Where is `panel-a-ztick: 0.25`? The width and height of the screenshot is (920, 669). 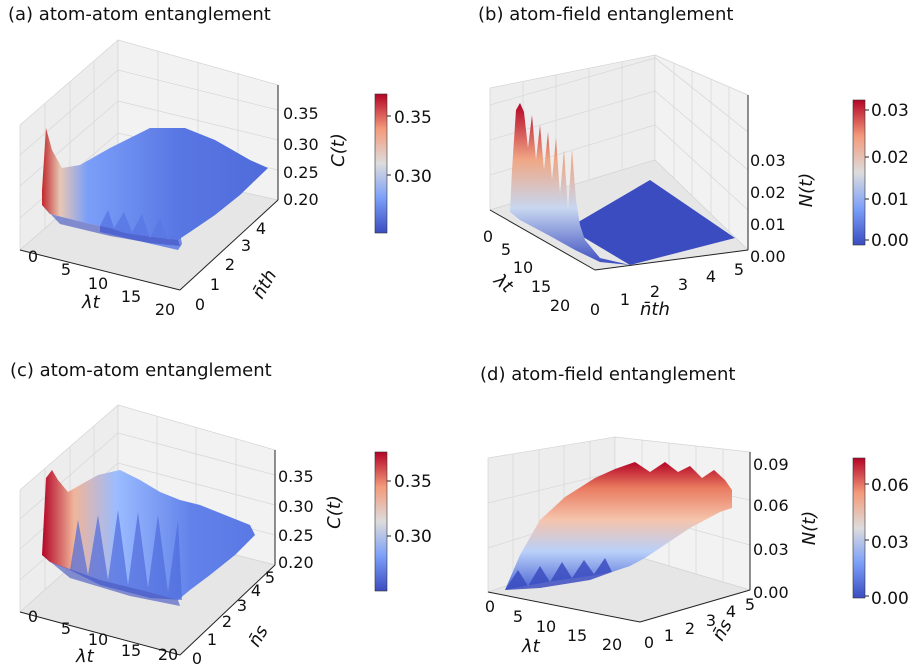 panel-a-ztick: 0.25 is located at coordinates (301, 172).